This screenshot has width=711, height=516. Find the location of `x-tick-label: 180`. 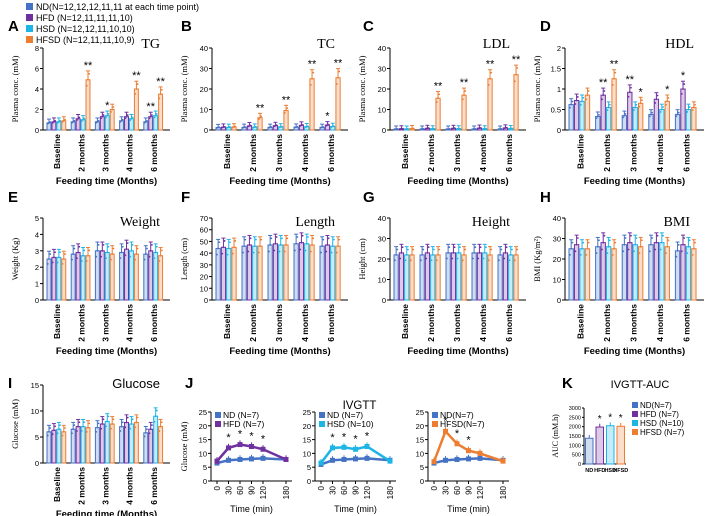

x-tick-label: 180 is located at coordinates (286, 492).